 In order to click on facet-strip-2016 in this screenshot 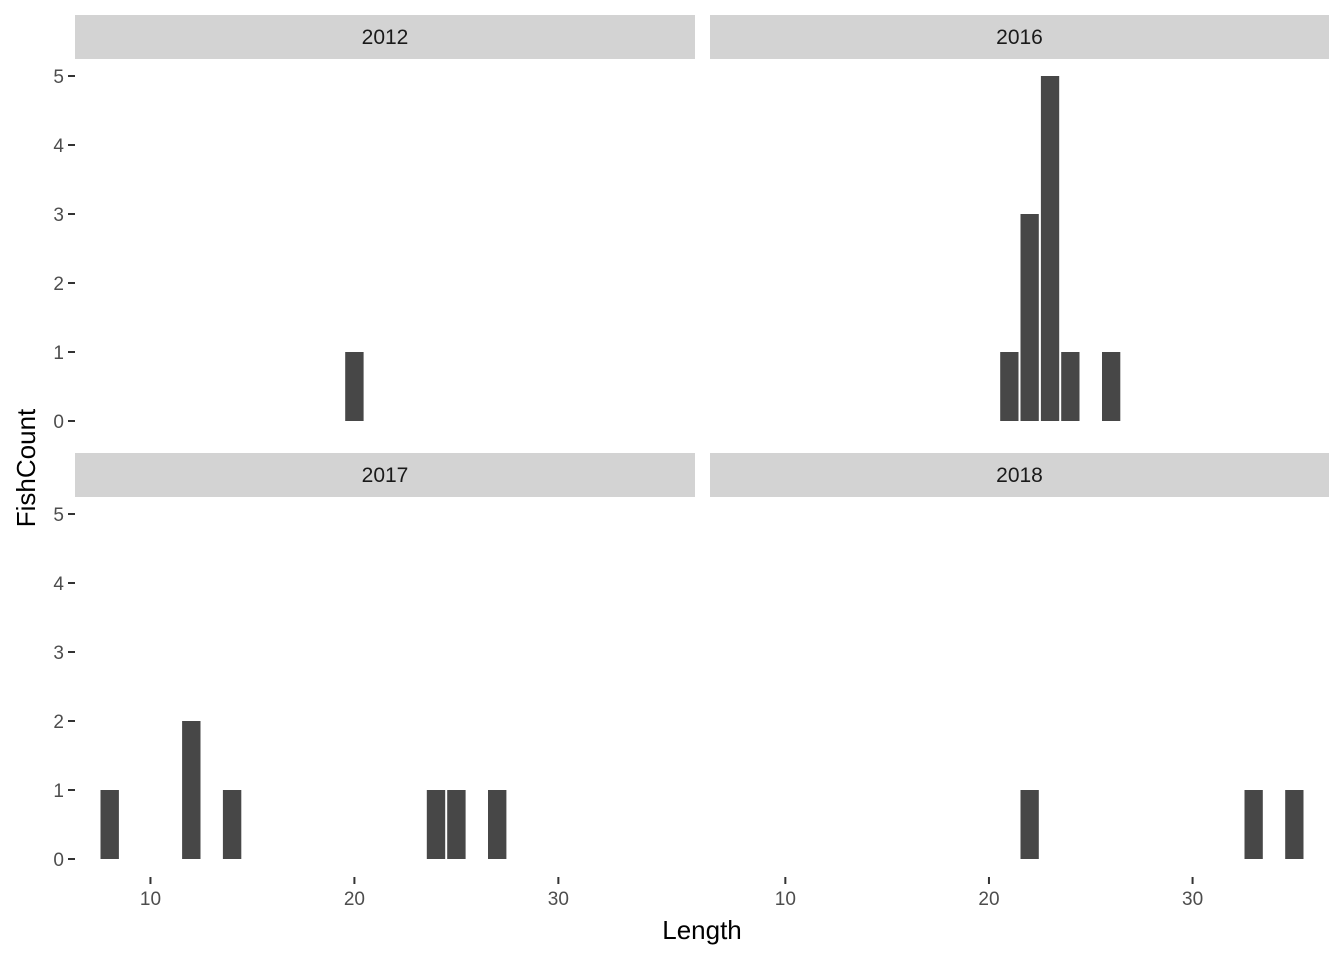, I will do `click(1019, 37)`.